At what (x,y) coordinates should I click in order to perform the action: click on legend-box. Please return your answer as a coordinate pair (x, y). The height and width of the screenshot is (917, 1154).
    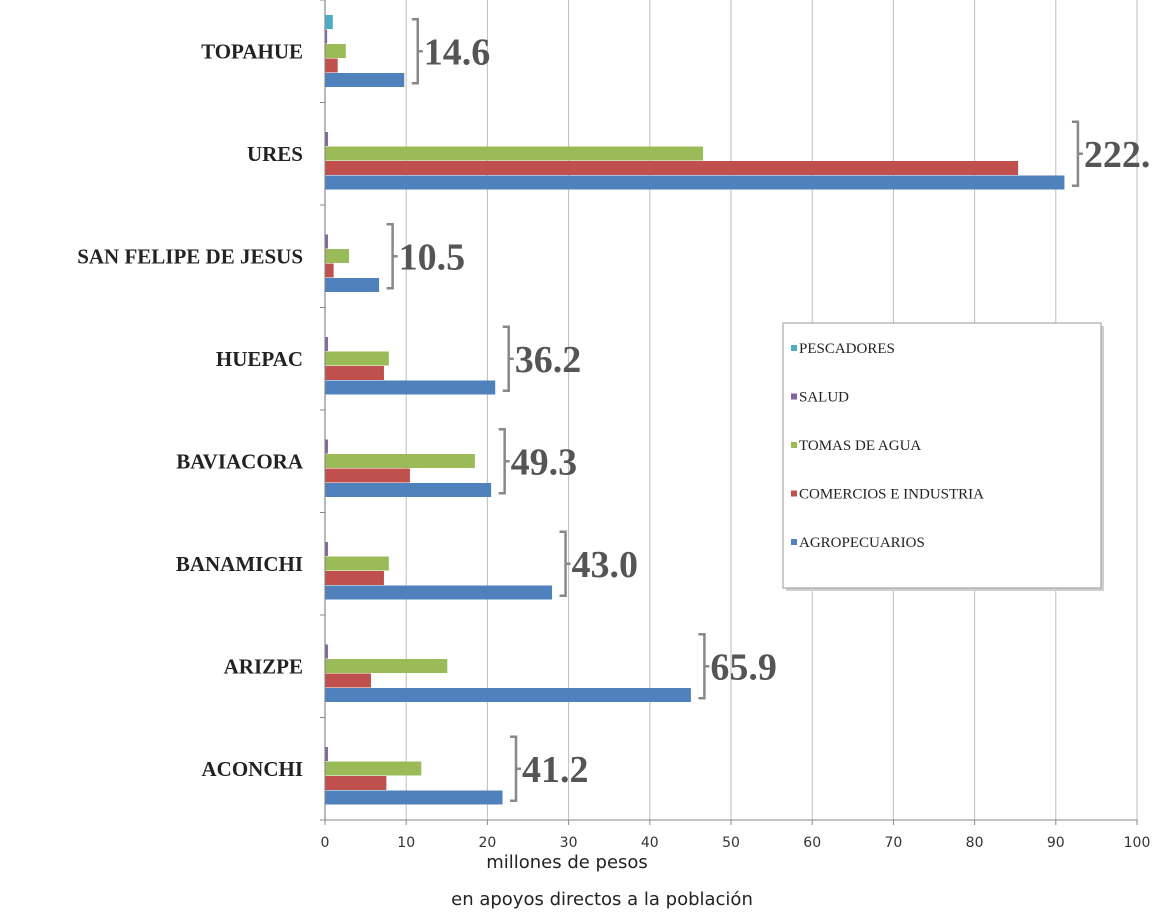
    Looking at the image, I should click on (942, 455).